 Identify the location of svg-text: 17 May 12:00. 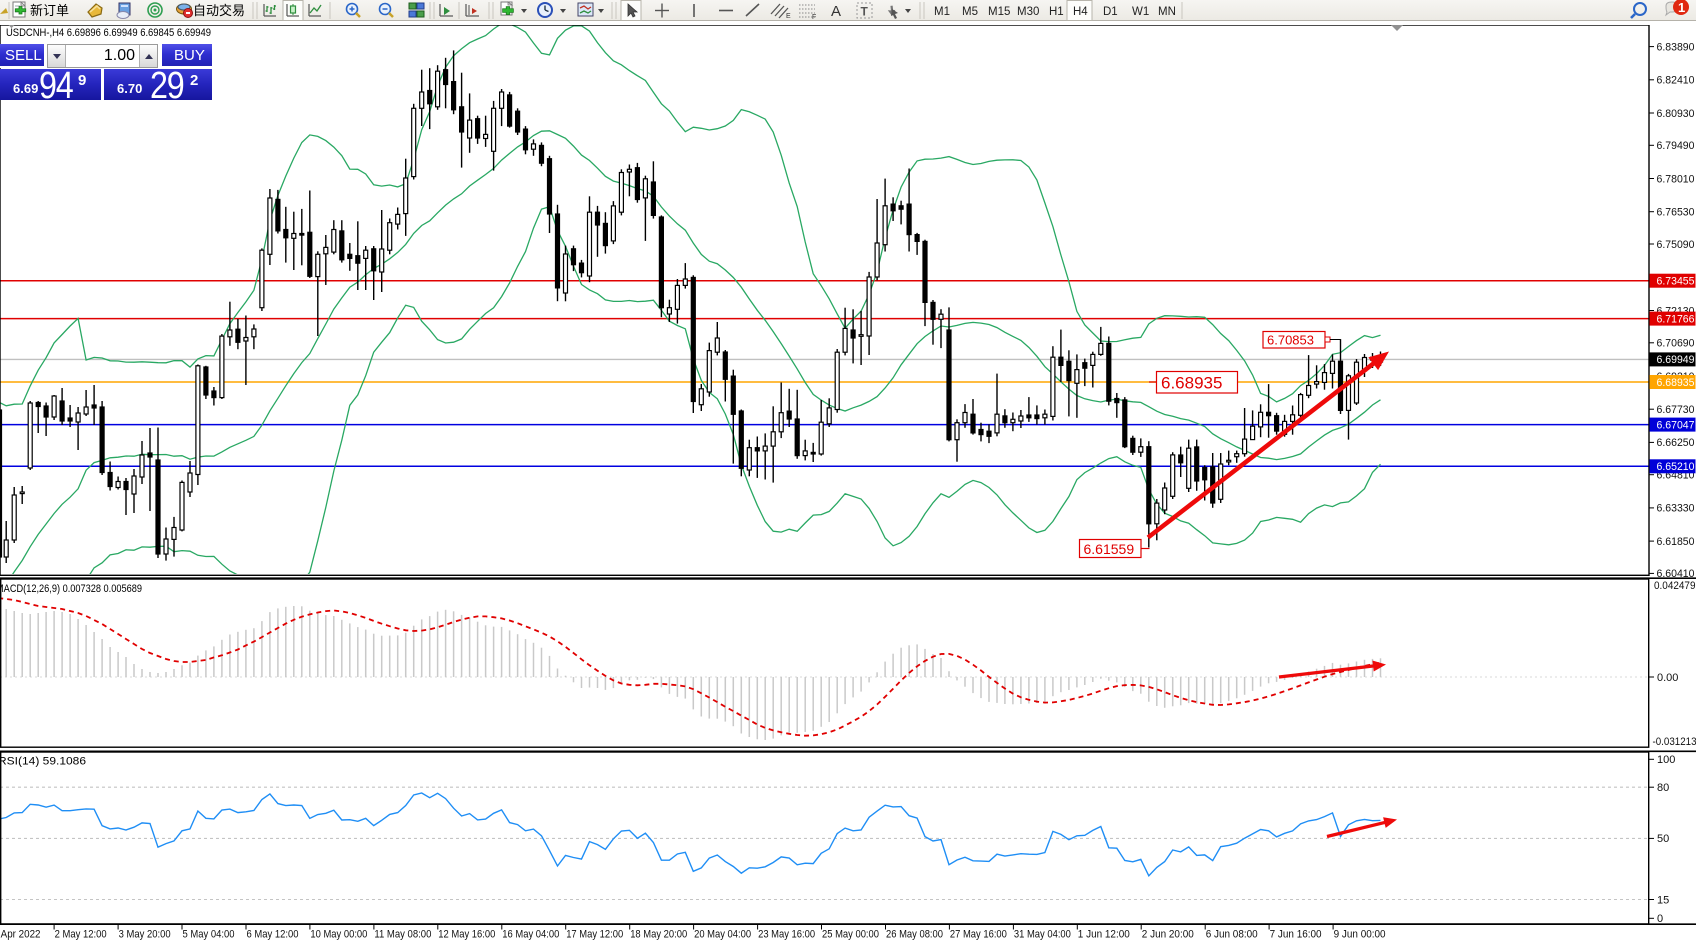
(594, 935).